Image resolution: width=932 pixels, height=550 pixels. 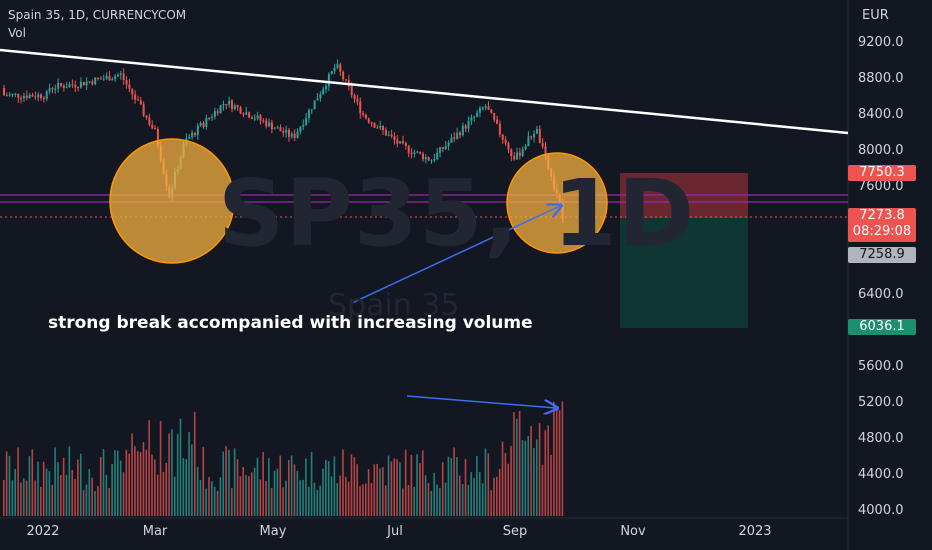 What do you see at coordinates (17, 33) in the screenshot?
I see `volume-legend-label: Vol` at bounding box center [17, 33].